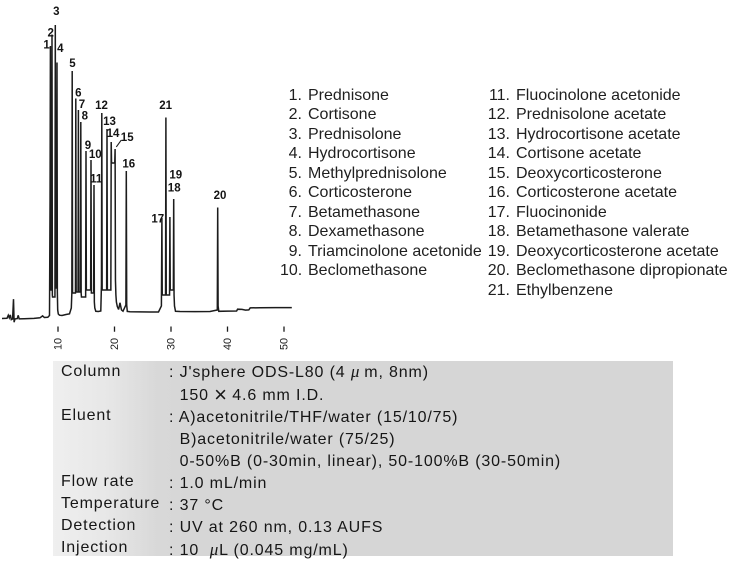  I want to click on svg-text: 15, so click(127, 138).